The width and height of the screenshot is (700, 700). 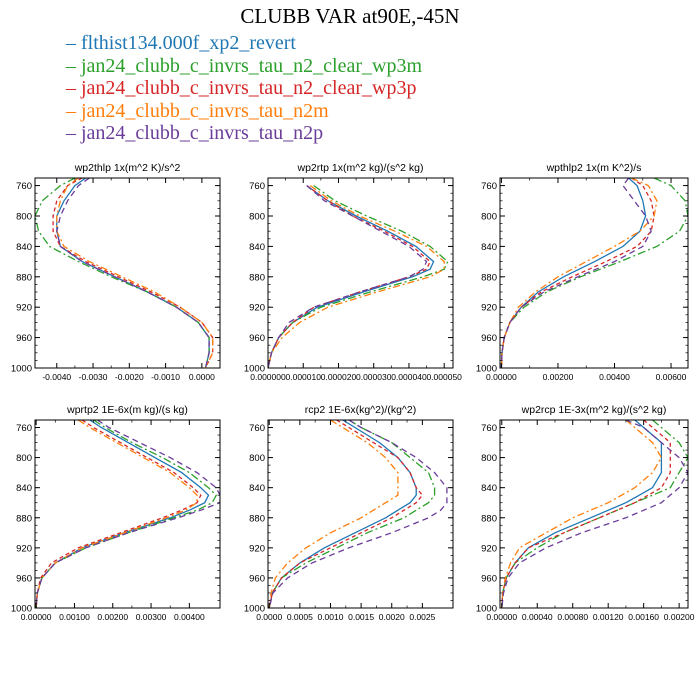 I want to click on panel-title: wp2thlp 1x(m^2 K)/s^2, so click(x=127, y=168).